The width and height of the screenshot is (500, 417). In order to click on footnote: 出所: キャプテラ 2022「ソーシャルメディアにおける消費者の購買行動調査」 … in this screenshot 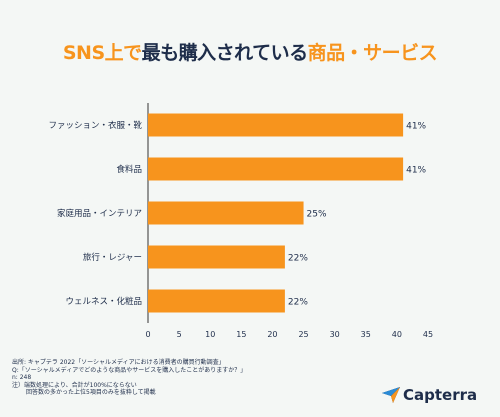, I will do `click(129, 378)`.